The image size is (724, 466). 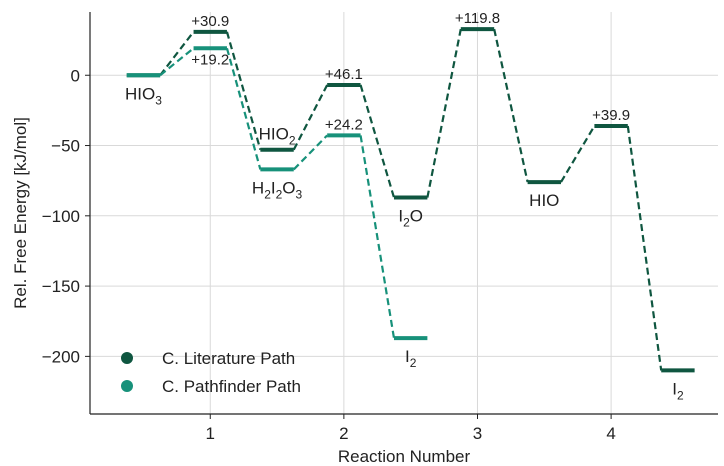 What do you see at coordinates (344, 124) in the screenshot?
I see `barrier-label: +24.2` at bounding box center [344, 124].